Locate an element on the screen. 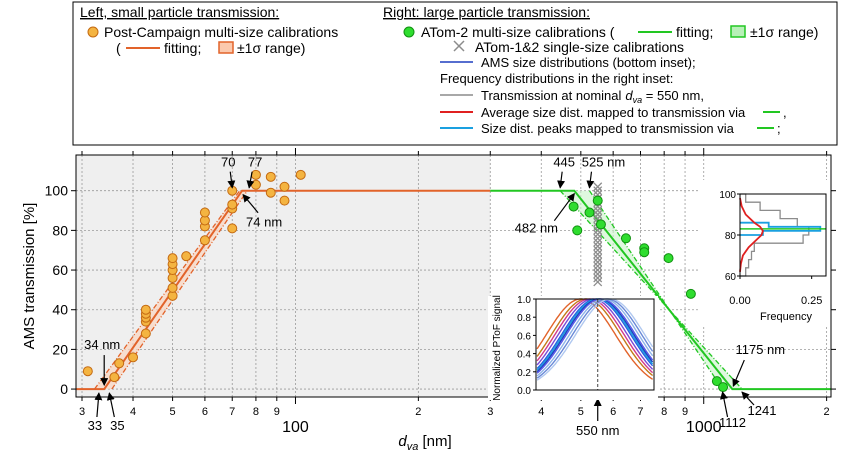 This screenshot has height=456, width=850. annotation-label: 445 is located at coordinates (564, 162).